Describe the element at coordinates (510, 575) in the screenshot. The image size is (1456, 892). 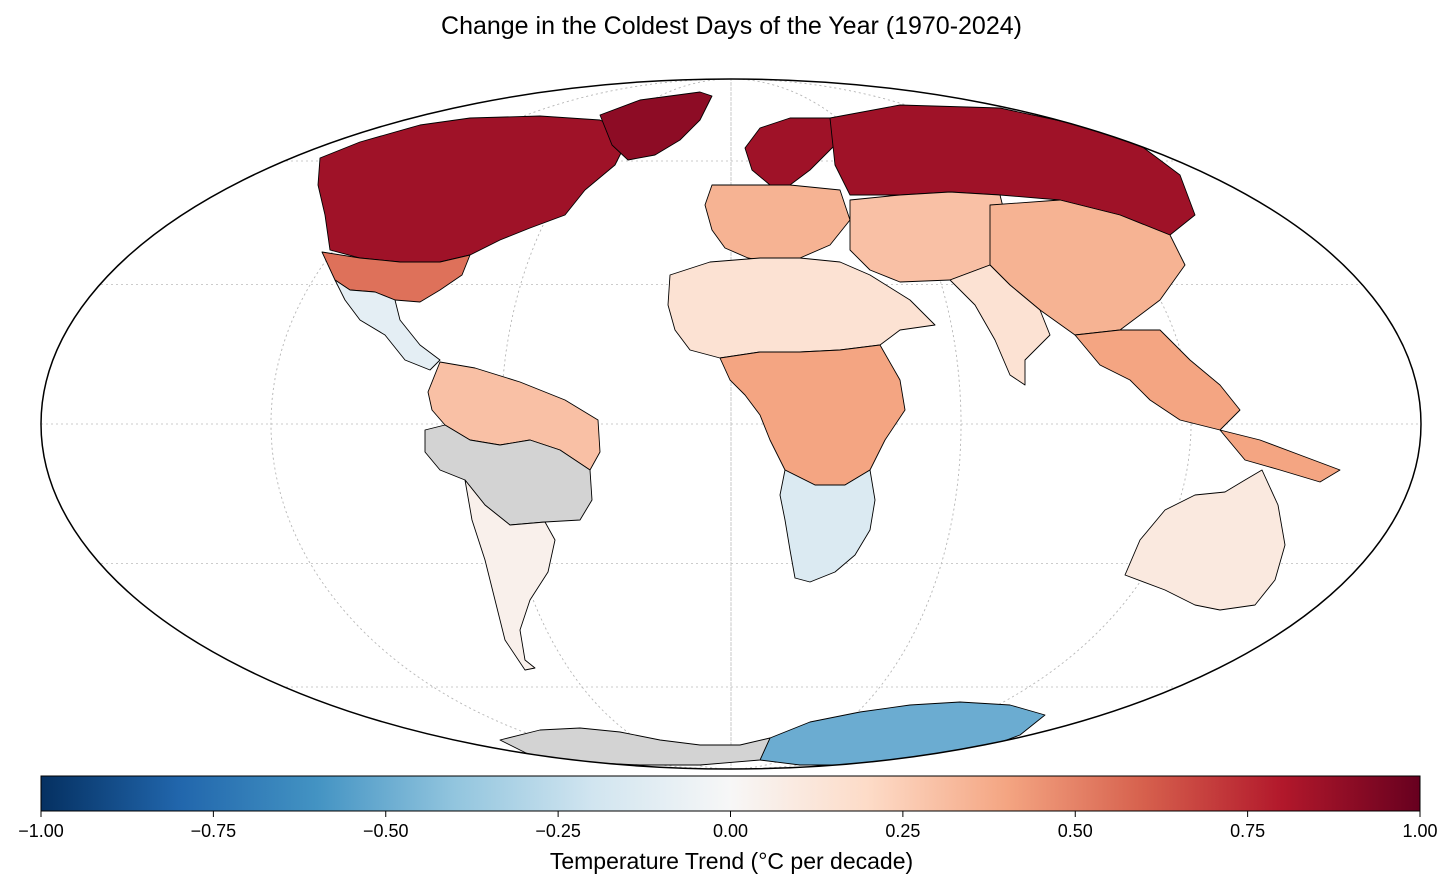
I see `region-southern-south-america` at that location.